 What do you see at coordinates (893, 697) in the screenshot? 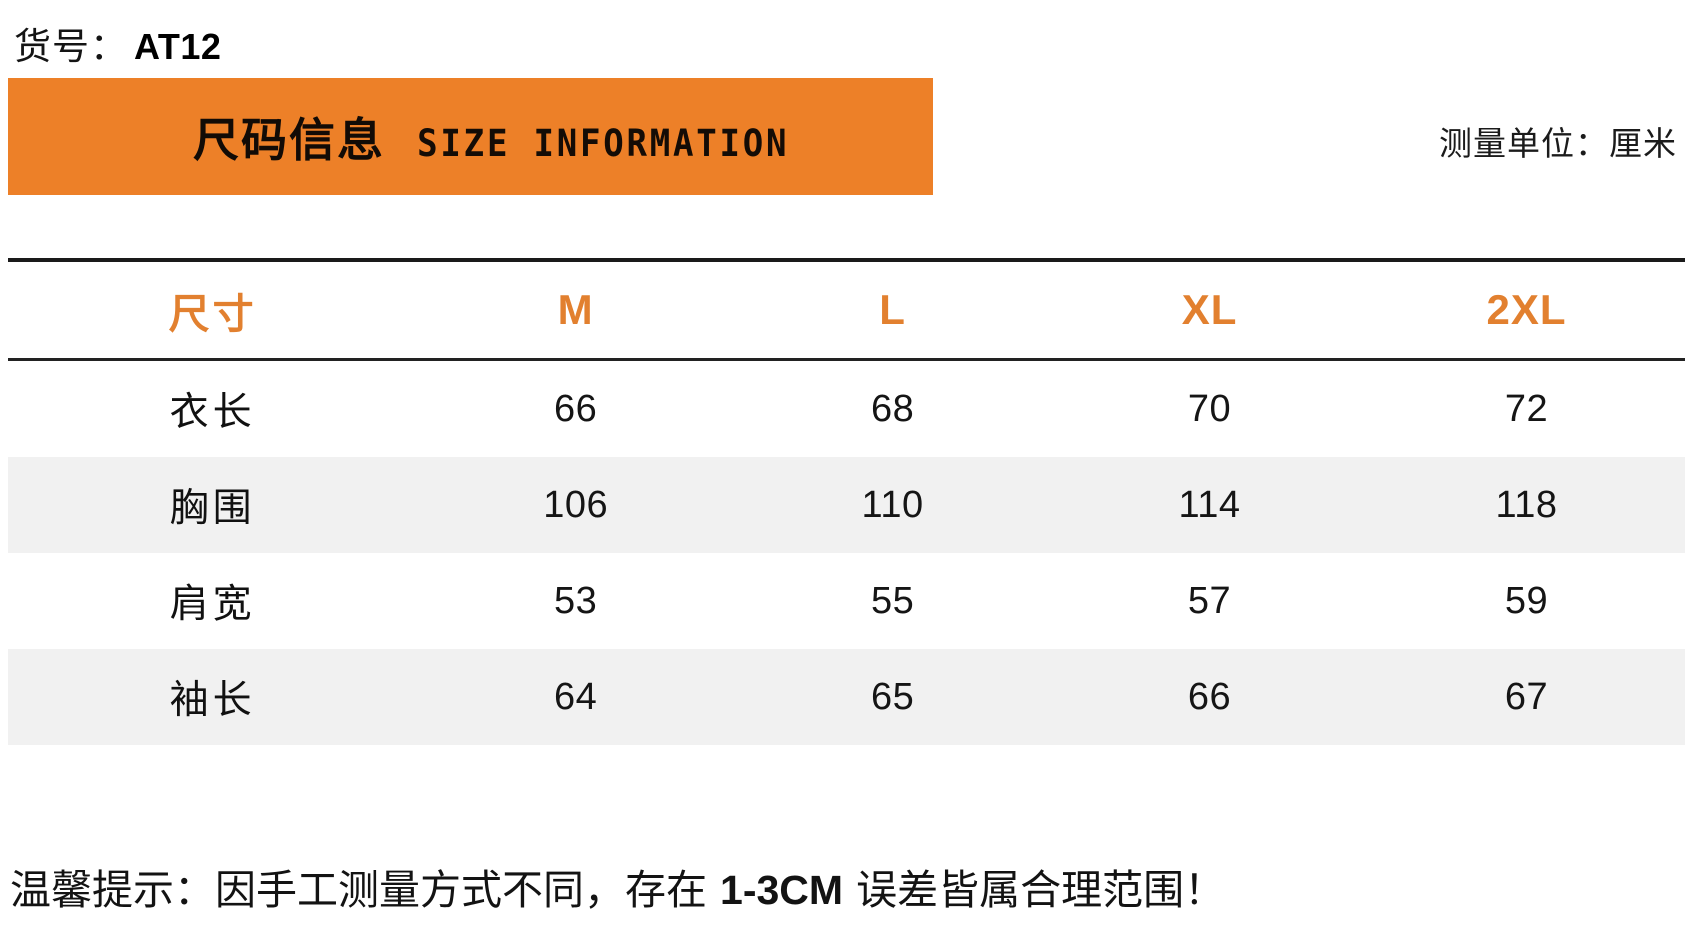
I see `cell-sleeve-l: 65` at bounding box center [893, 697].